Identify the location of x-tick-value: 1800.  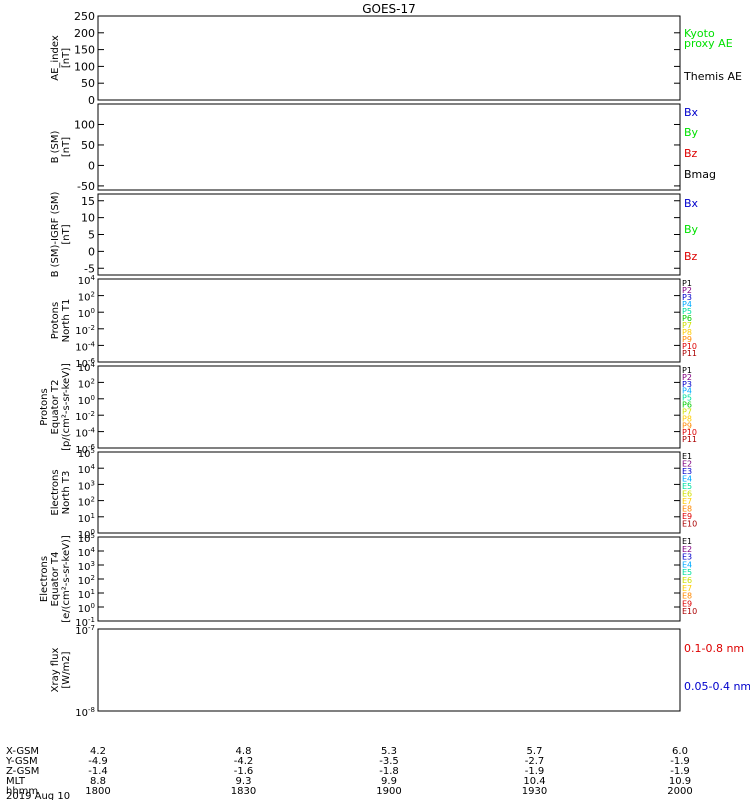
(97, 791).